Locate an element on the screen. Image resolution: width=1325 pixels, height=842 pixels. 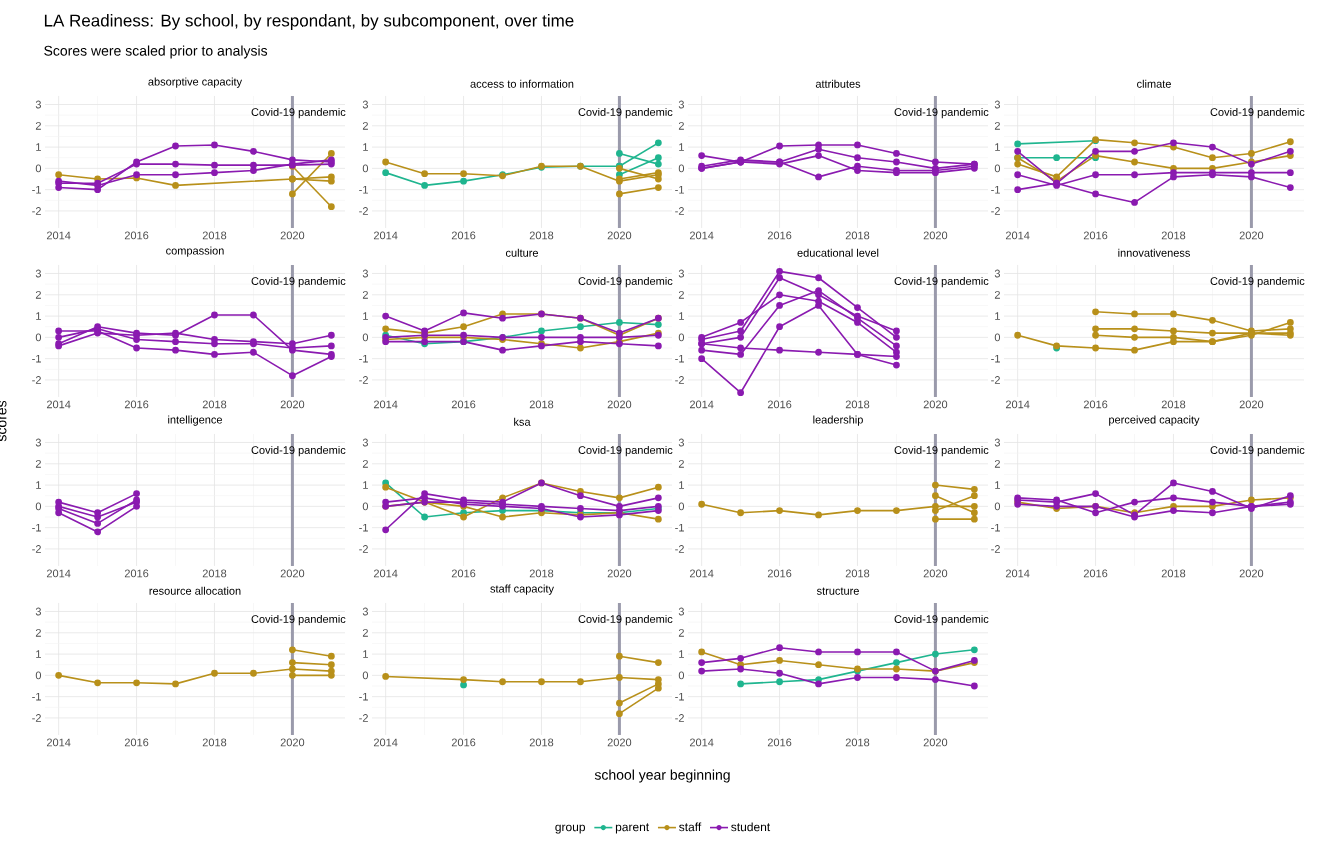
text: Scores were scaled prior to analysis is located at coordinates (156, 52).